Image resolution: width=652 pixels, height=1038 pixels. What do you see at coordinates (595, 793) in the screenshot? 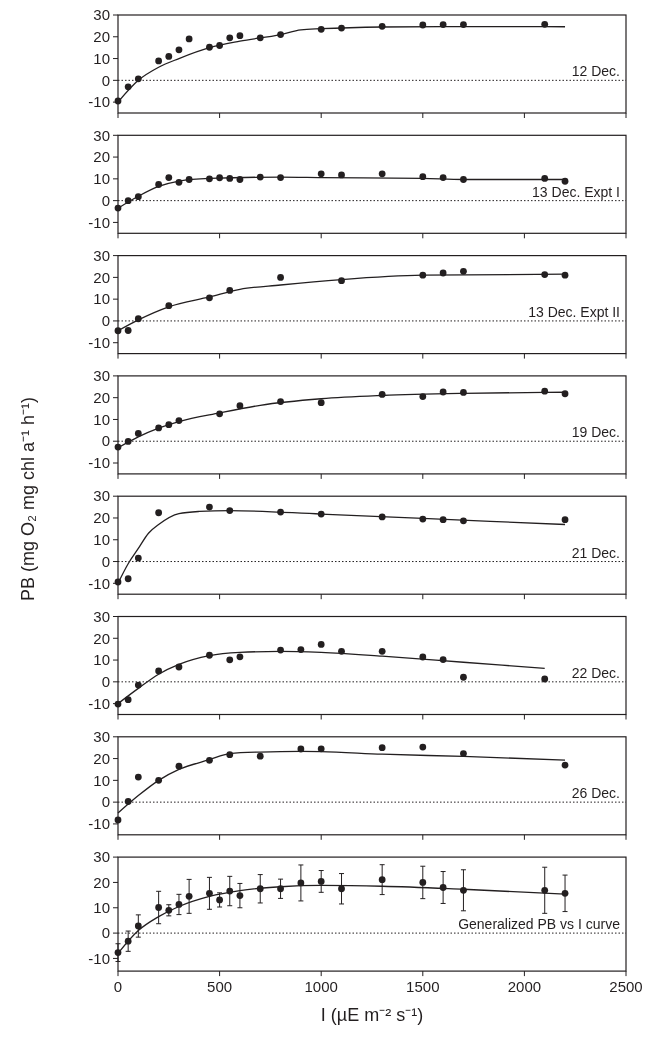
I see `annotation: 26 Dec.` at bounding box center [595, 793].